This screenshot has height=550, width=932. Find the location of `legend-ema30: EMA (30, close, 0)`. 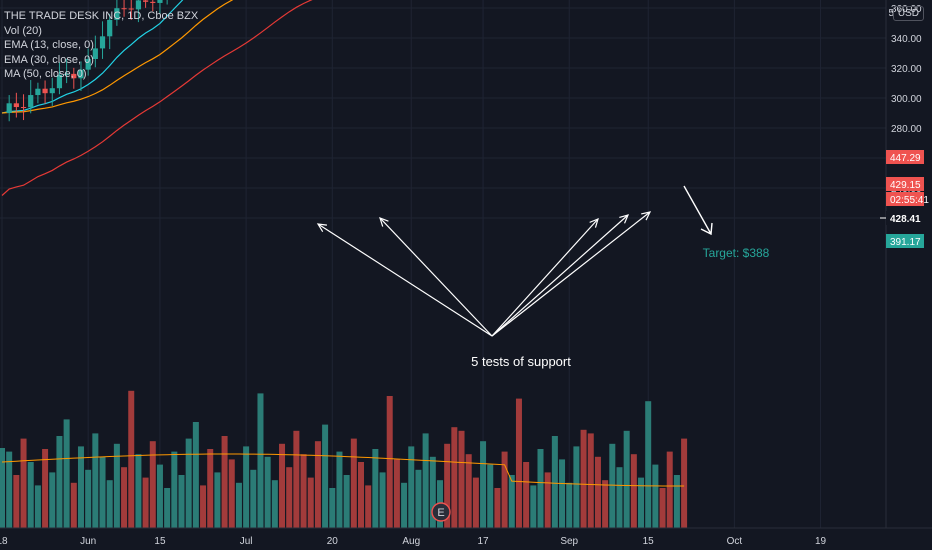

legend-ema30: EMA (30, close, 0) is located at coordinates (49, 59).